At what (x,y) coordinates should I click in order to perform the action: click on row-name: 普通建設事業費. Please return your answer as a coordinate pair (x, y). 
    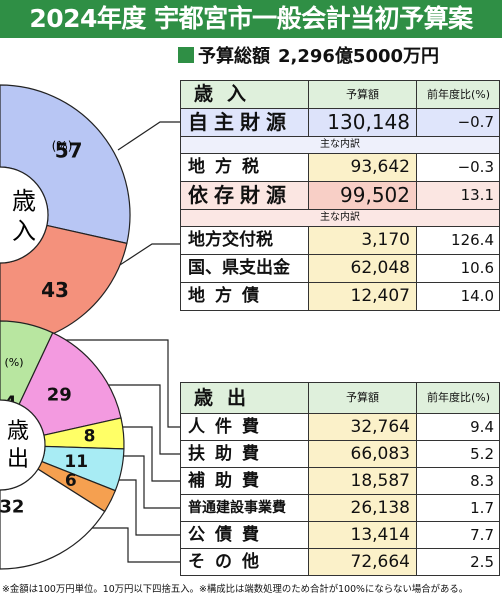
    Looking at the image, I should click on (237, 508).